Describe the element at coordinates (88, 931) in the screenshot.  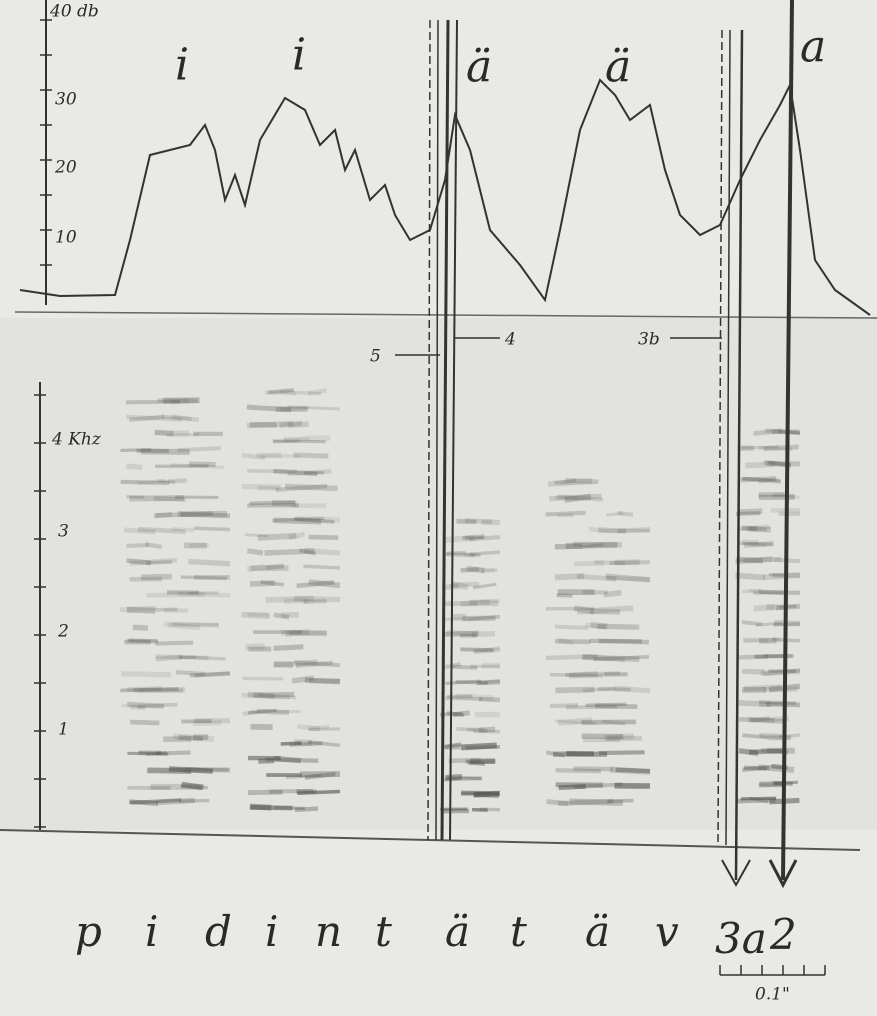
I see `phoneme: p` at that location.